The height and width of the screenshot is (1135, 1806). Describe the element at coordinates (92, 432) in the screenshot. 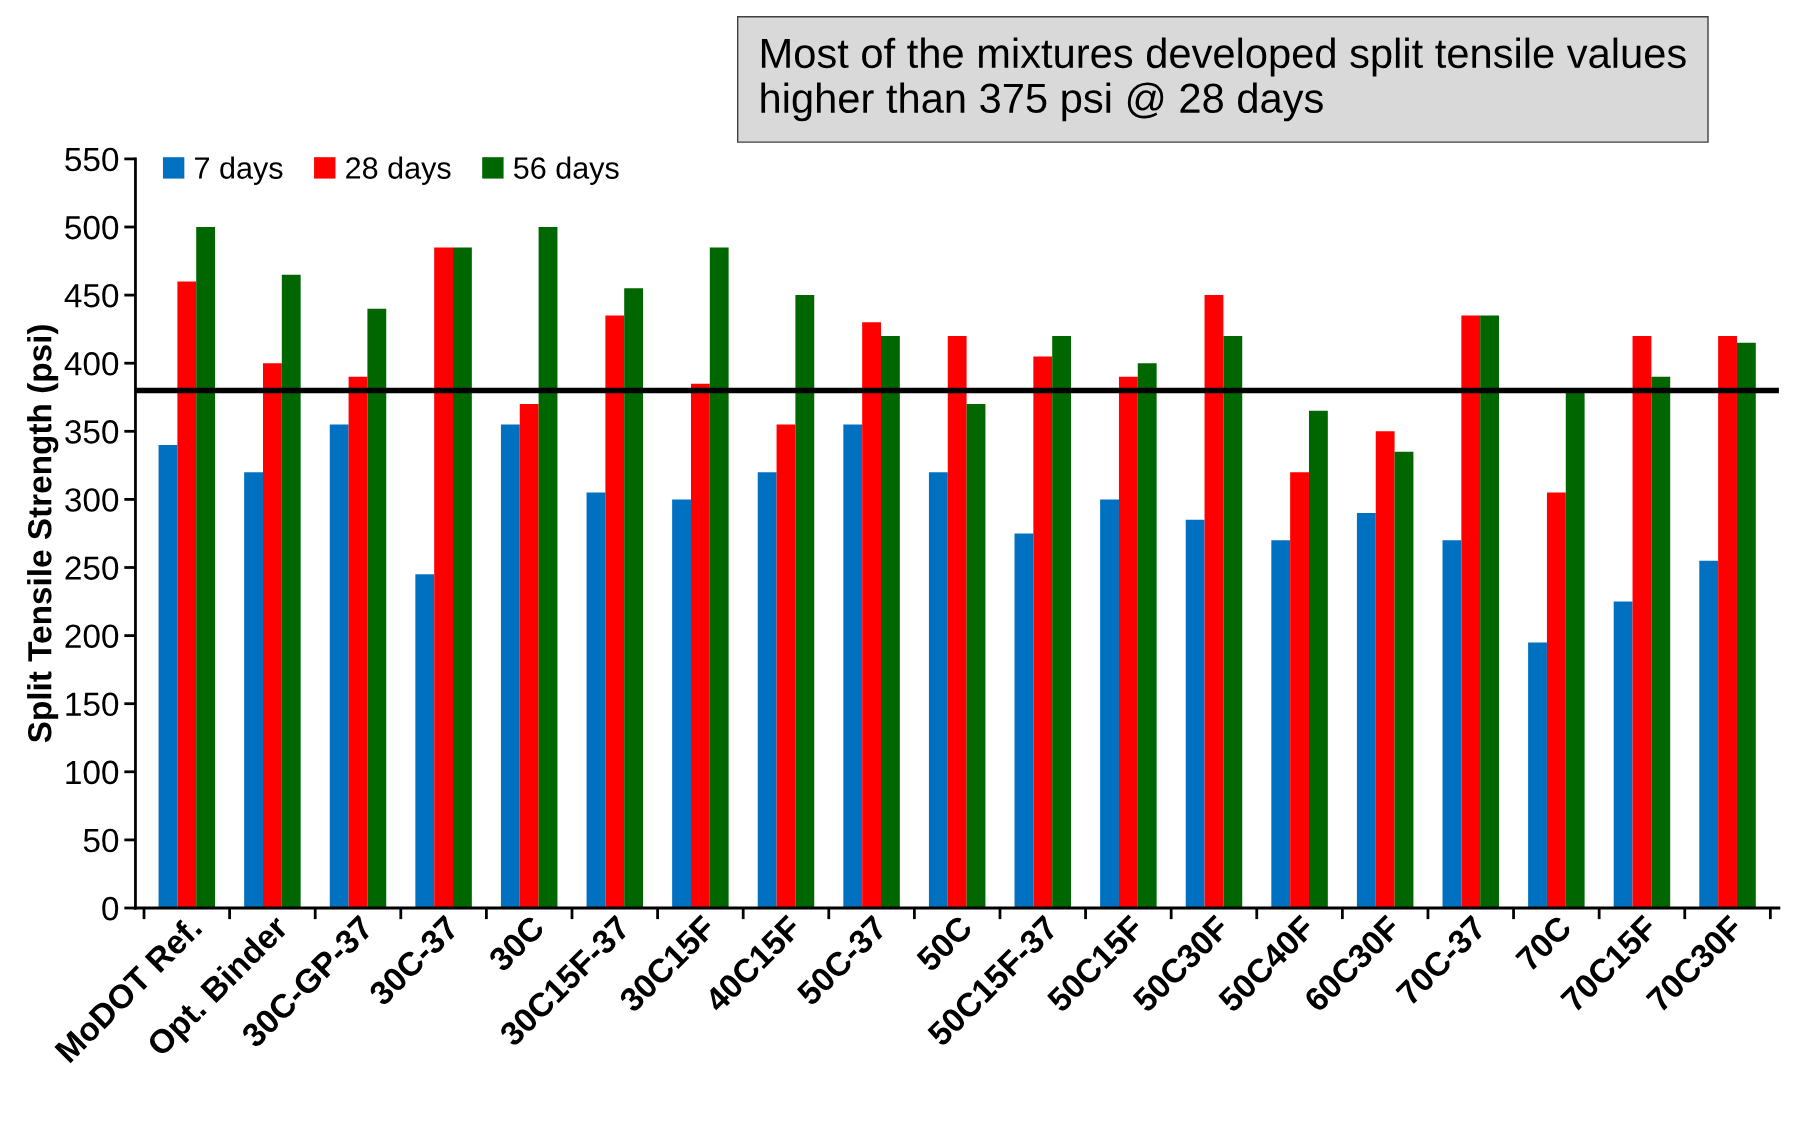

I see `y-tick-label: 350` at that location.